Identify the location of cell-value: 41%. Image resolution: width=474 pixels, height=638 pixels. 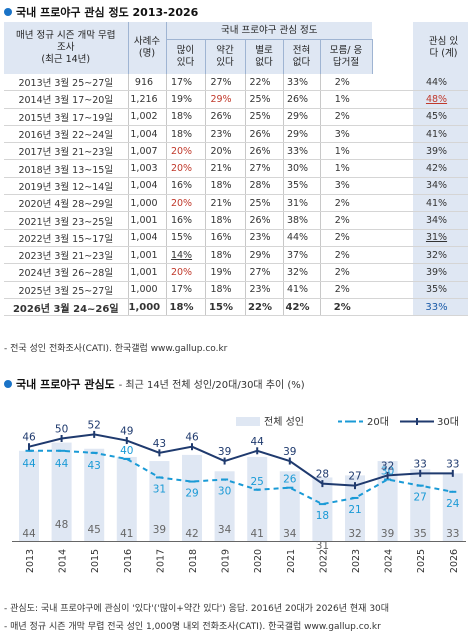
(302, 290).